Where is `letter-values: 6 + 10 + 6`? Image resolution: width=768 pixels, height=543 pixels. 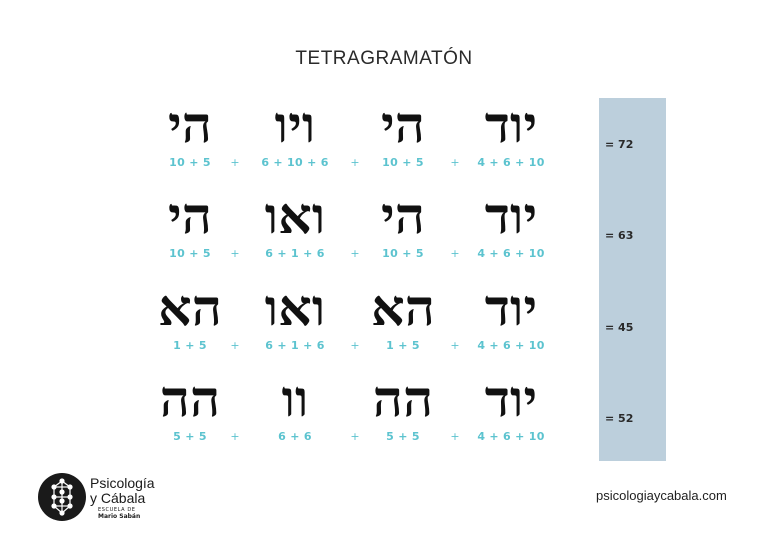
letter-values: 6 + 10 + 6 is located at coordinates (295, 162).